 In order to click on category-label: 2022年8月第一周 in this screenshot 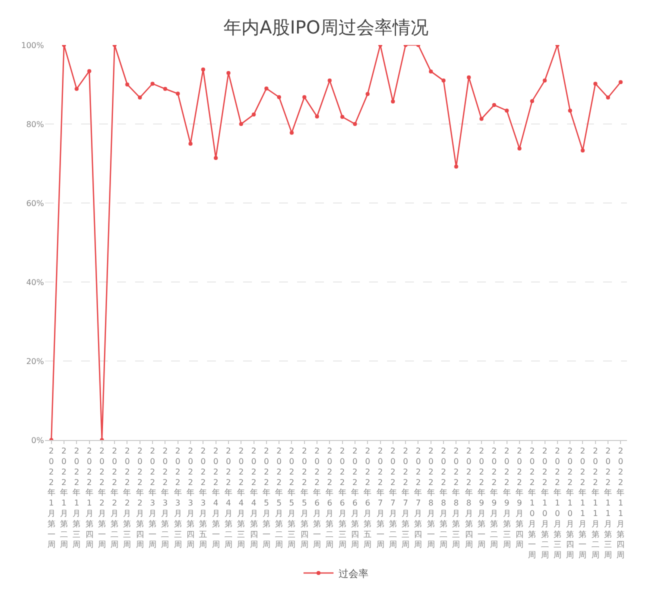, I will do `click(430, 498)`.